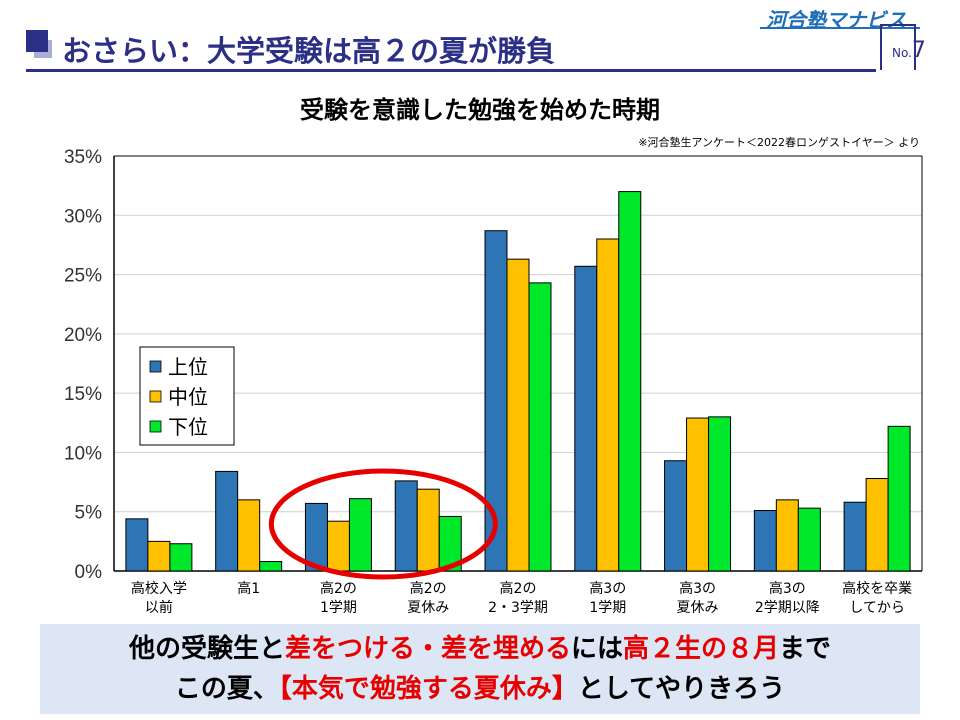 Image resolution: width=960 pixels, height=720 pixels. I want to click on x-tick-label: 高校入学, so click(159, 588).